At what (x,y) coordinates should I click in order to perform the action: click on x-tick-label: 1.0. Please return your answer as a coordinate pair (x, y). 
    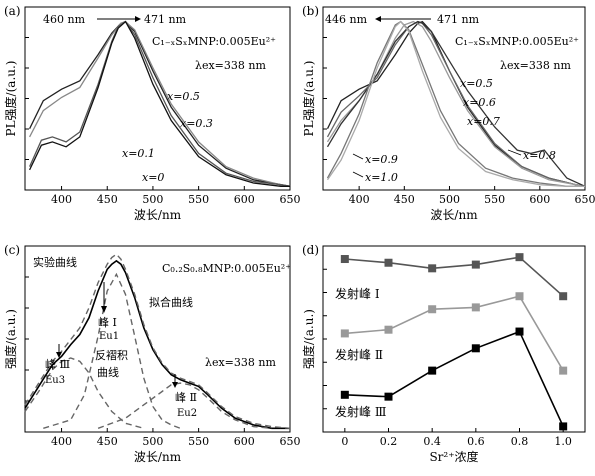
    Looking at the image, I should click on (563, 441).